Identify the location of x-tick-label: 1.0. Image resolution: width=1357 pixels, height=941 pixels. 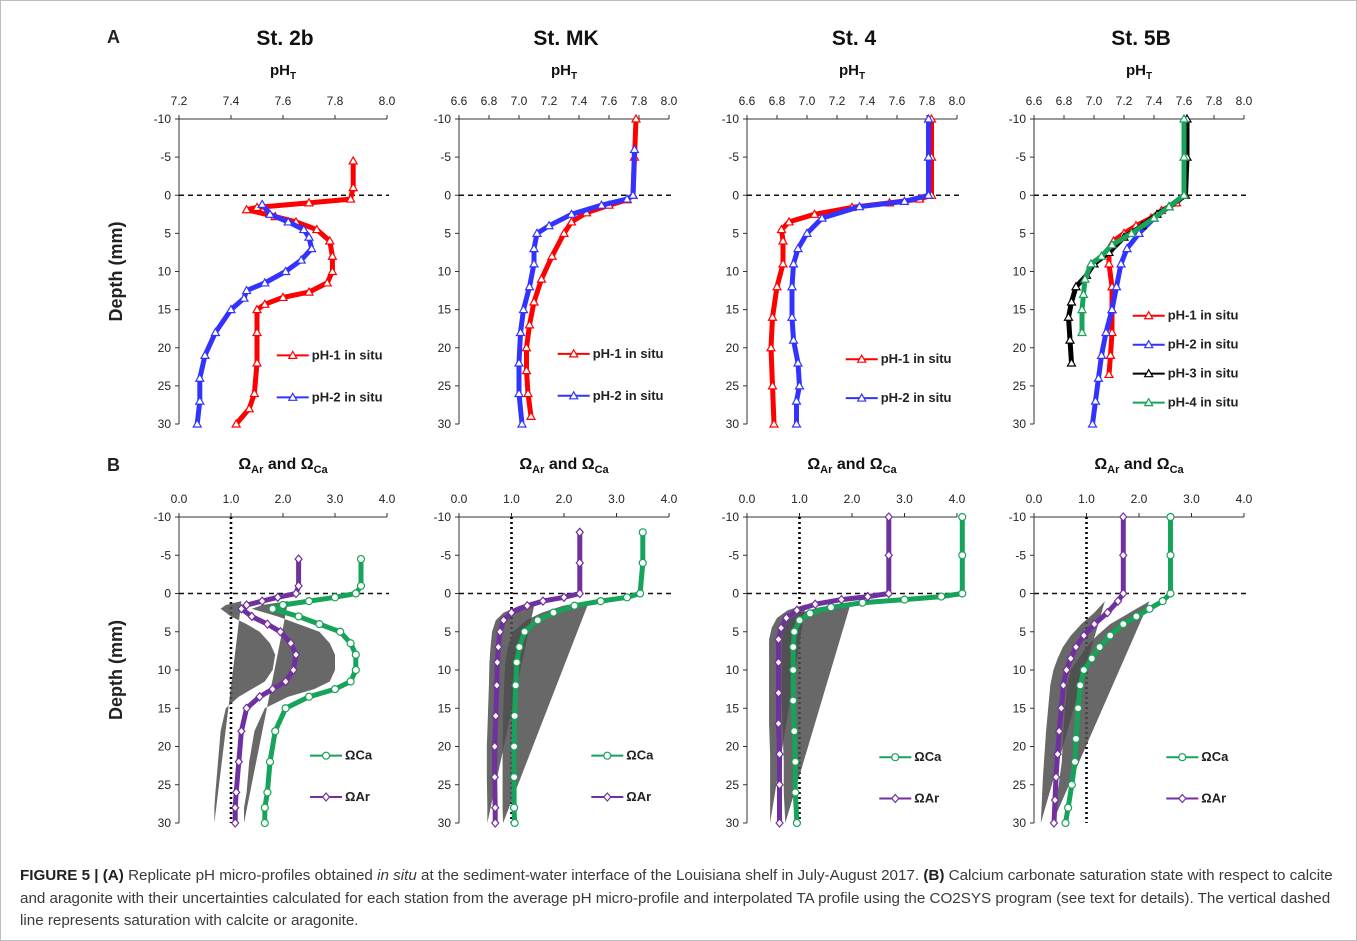
(1086, 499).